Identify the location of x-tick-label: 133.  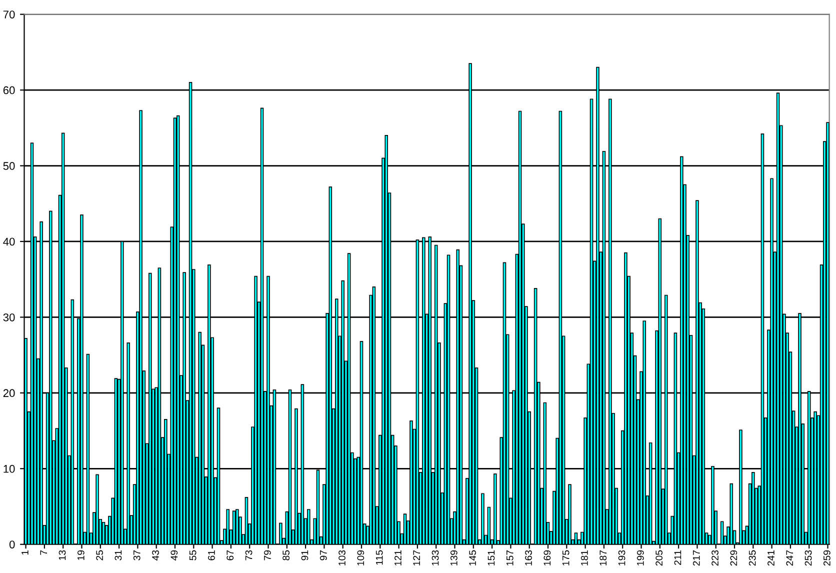
(435, 558).